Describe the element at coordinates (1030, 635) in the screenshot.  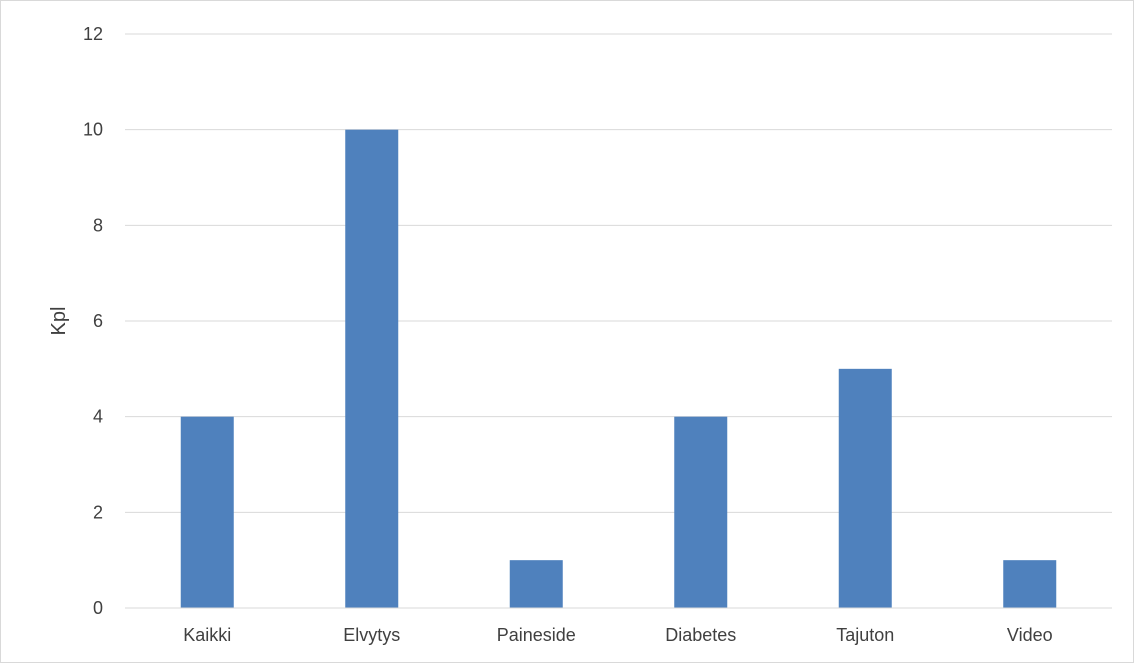
I see `x-tick-label: Video` at that location.